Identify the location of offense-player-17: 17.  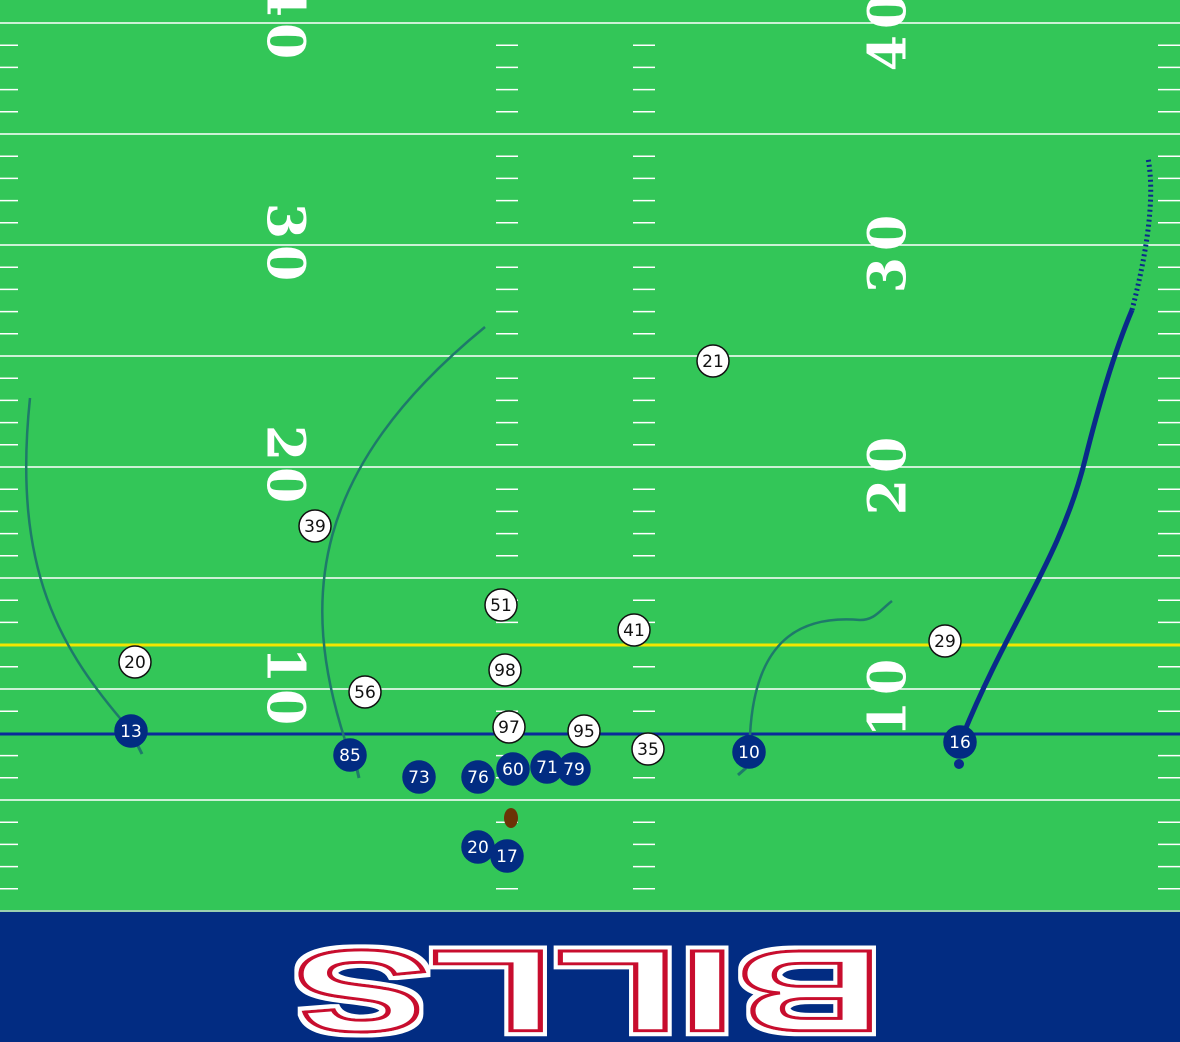
(507, 856).